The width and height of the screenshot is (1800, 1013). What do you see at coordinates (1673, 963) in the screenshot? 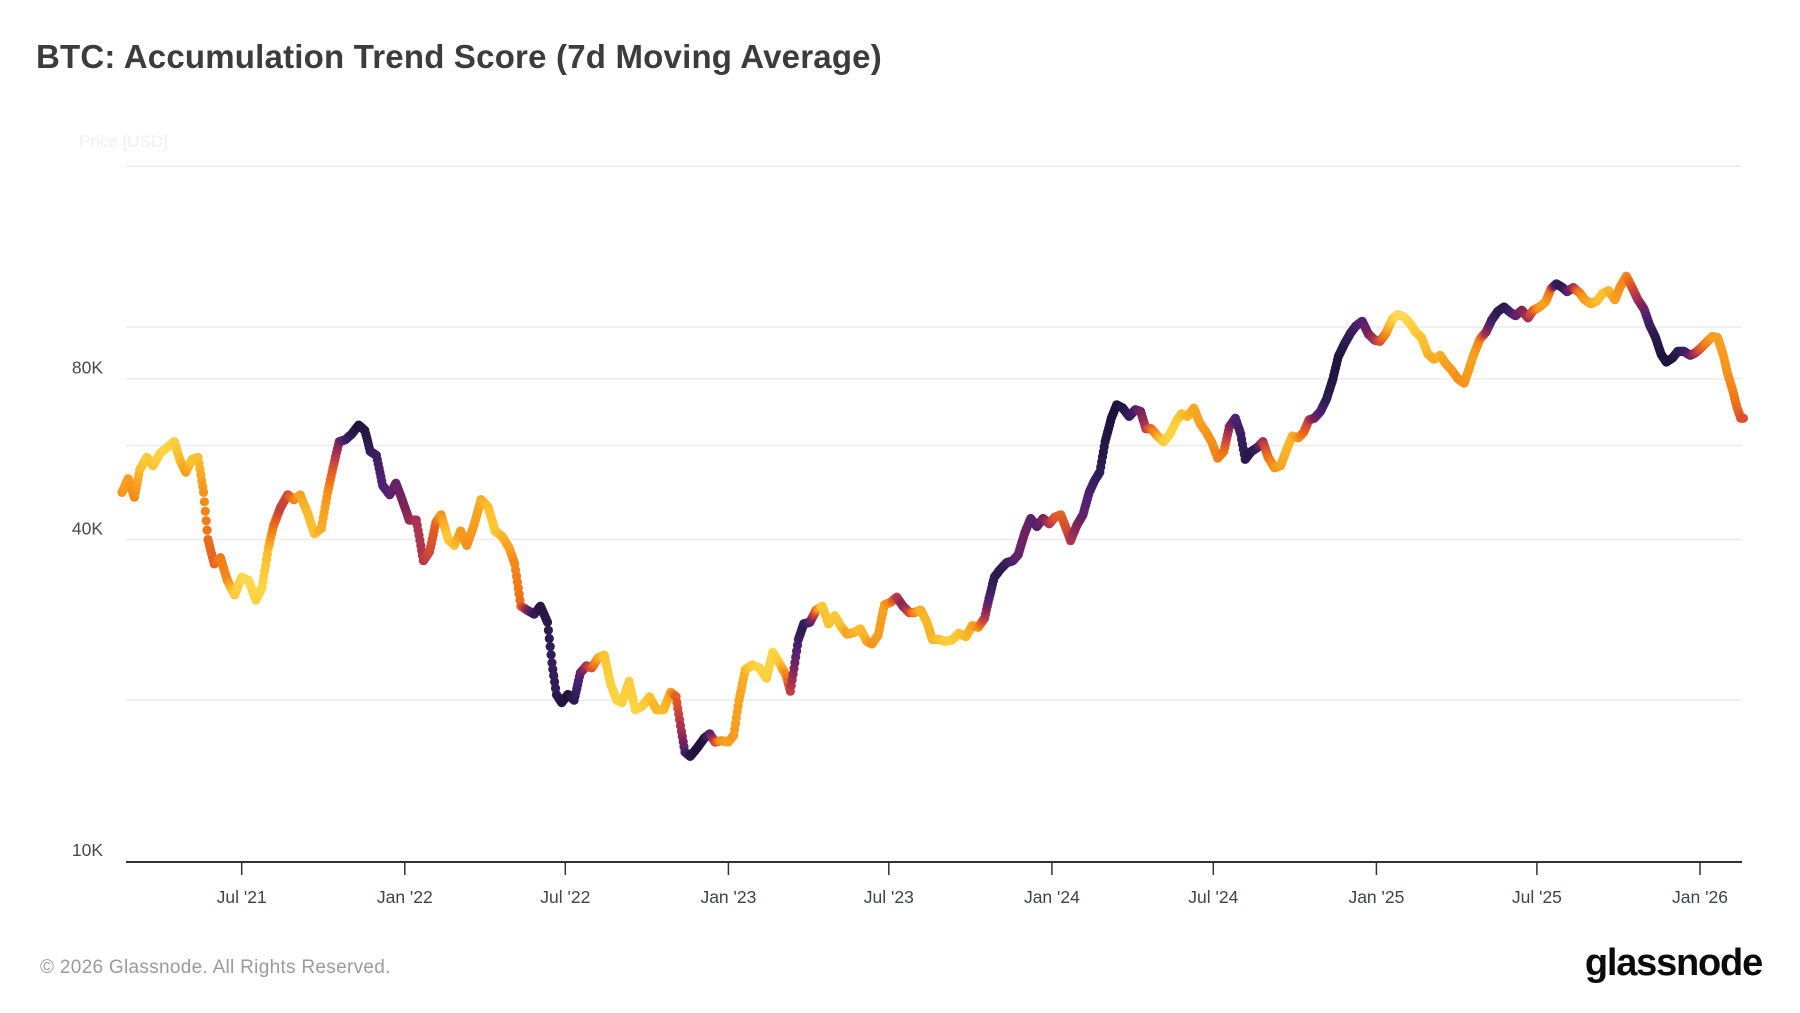
I see `glassnode-logo: glassnode` at bounding box center [1673, 963].